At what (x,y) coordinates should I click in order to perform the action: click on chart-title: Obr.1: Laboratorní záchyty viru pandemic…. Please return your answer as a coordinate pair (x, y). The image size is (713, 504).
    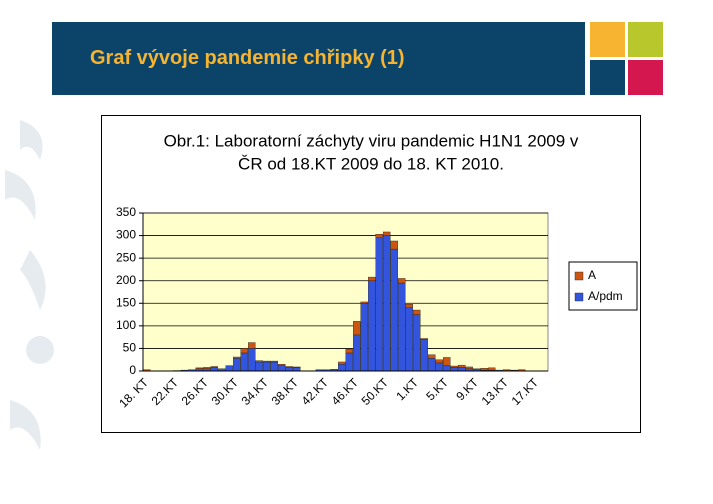
    Looking at the image, I should click on (371, 140).